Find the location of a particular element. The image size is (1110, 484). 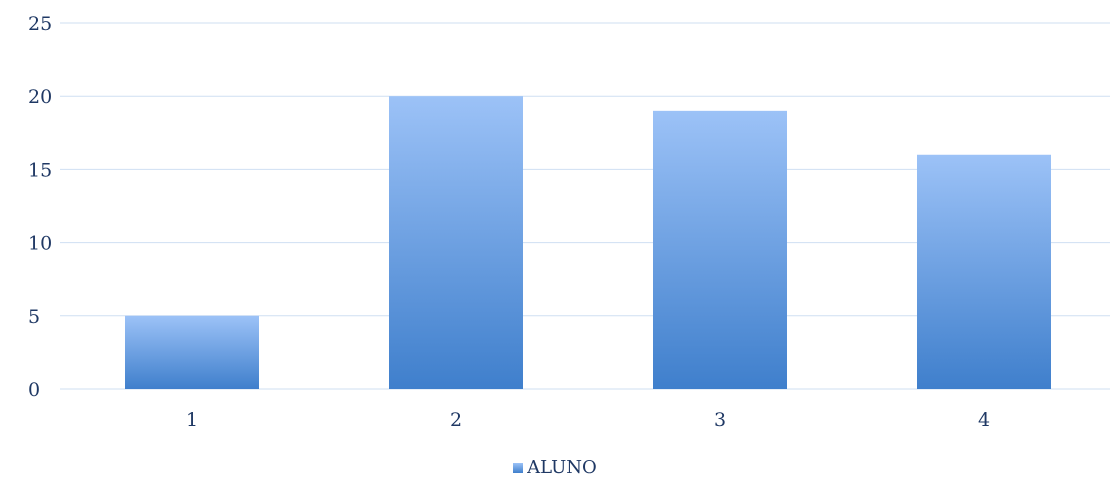

x-tick-label-3: 3 is located at coordinates (720, 420).